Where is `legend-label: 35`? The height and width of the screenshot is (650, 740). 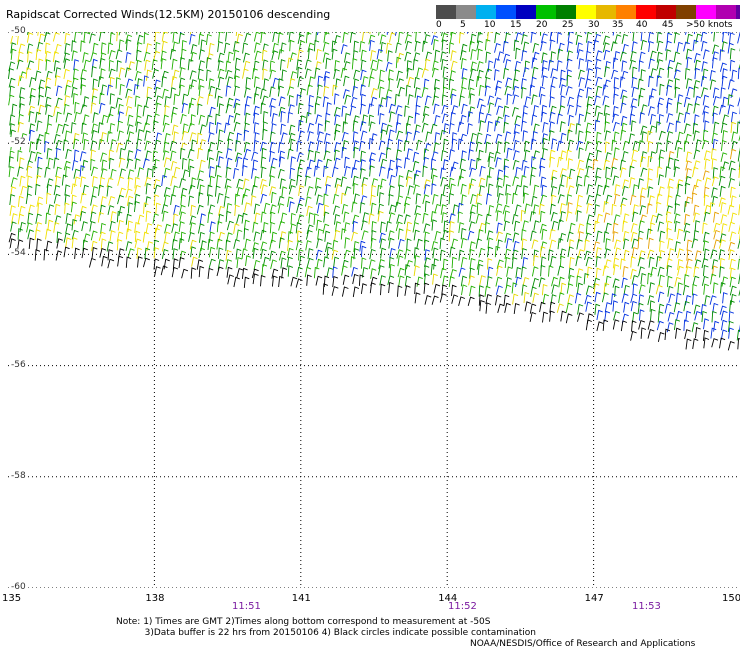 legend-label: 35 is located at coordinates (618, 25).